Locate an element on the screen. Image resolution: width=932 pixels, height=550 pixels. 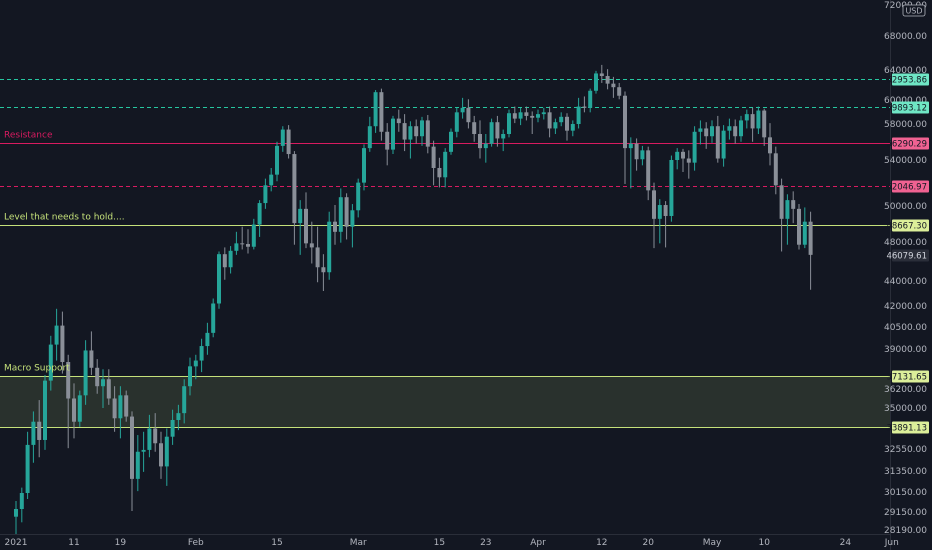
currency-badge: USD is located at coordinates (914, 10).